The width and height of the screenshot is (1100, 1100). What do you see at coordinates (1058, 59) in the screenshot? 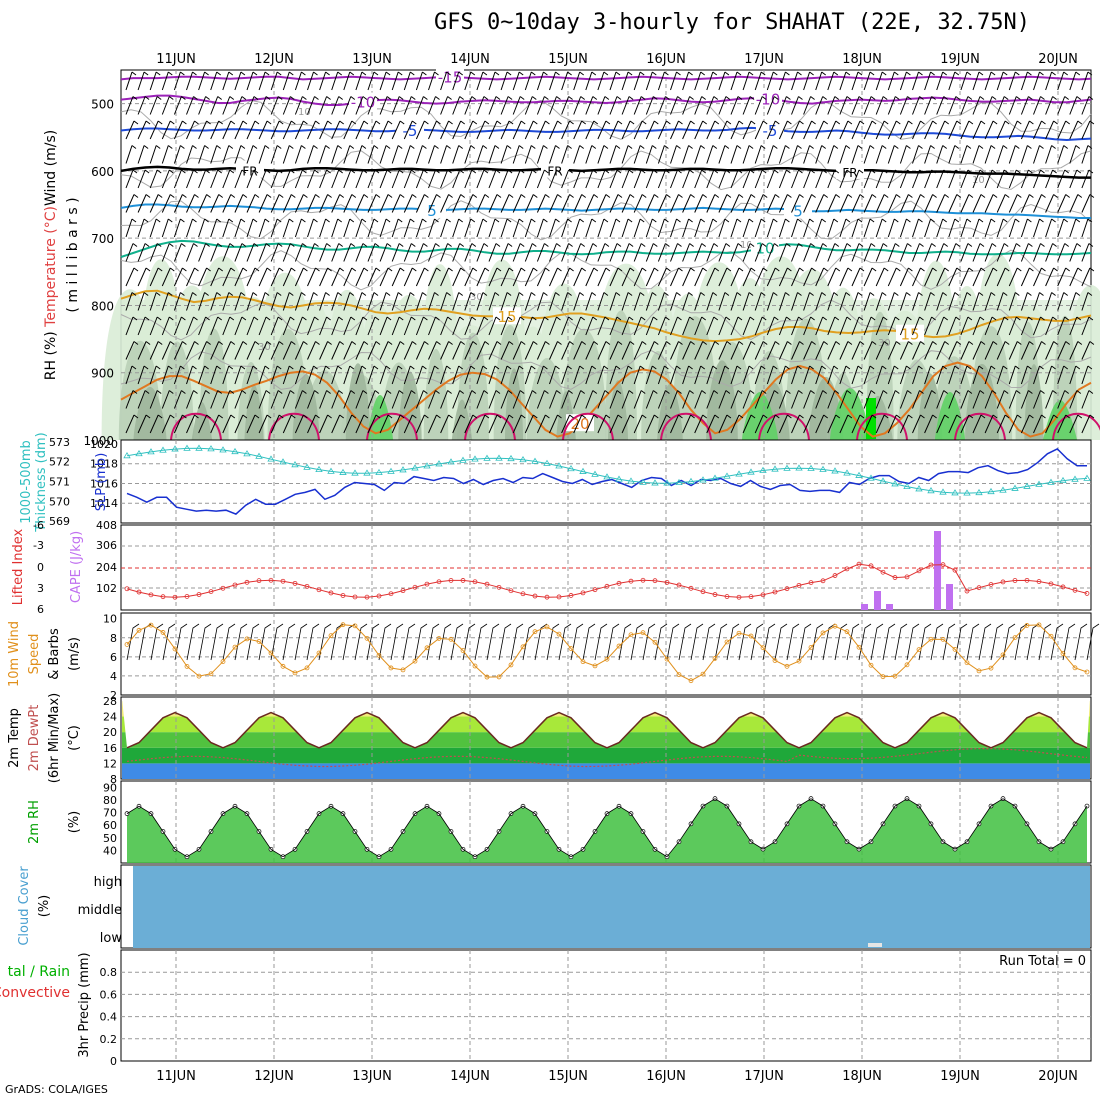
I see `top-date-label: 20JUN` at bounding box center [1058, 59].